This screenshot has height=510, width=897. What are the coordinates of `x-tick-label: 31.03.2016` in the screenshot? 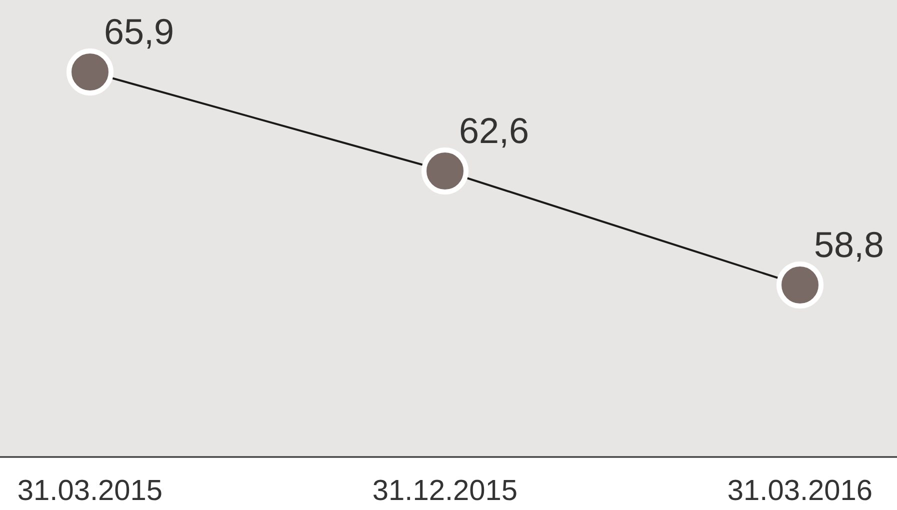 It's located at (800, 491).